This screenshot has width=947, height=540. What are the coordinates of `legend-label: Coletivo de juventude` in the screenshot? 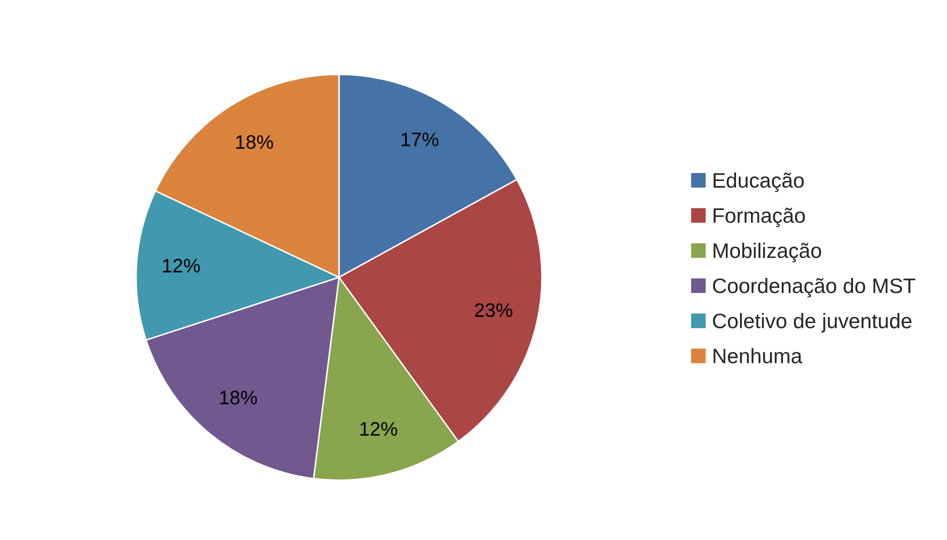 It's located at (812, 322).